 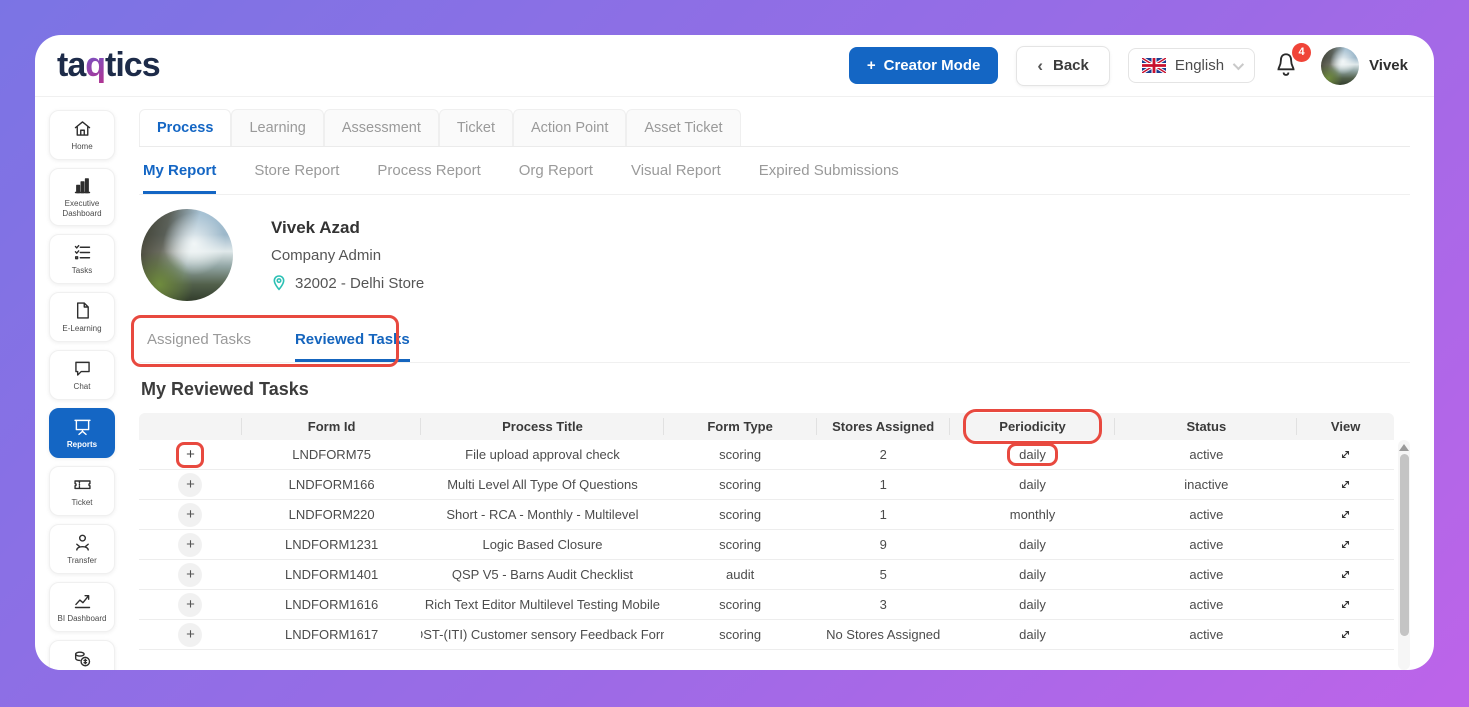 I want to click on section-title: My Reviewed Tasks, so click(x=225, y=389).